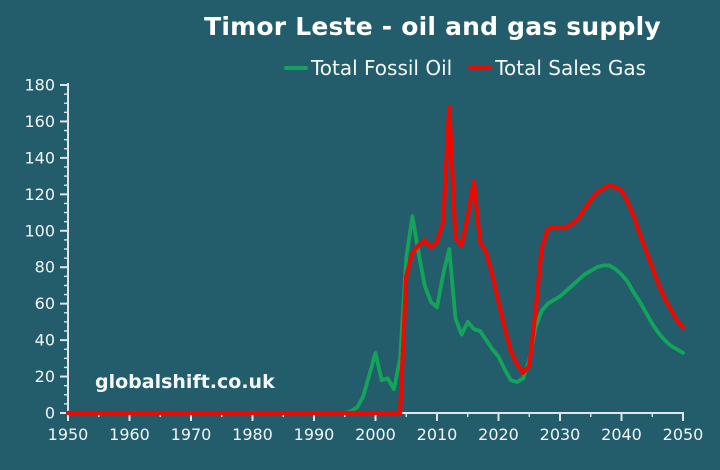  Describe the element at coordinates (129, 434) in the screenshot. I see `x-tick-label: 1960` at that location.